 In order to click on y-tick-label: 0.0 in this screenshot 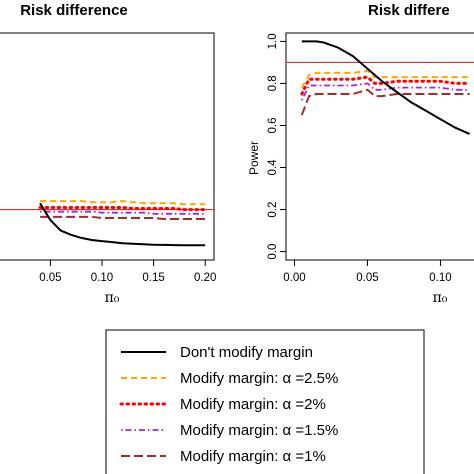, I will do `click(273, 252)`.